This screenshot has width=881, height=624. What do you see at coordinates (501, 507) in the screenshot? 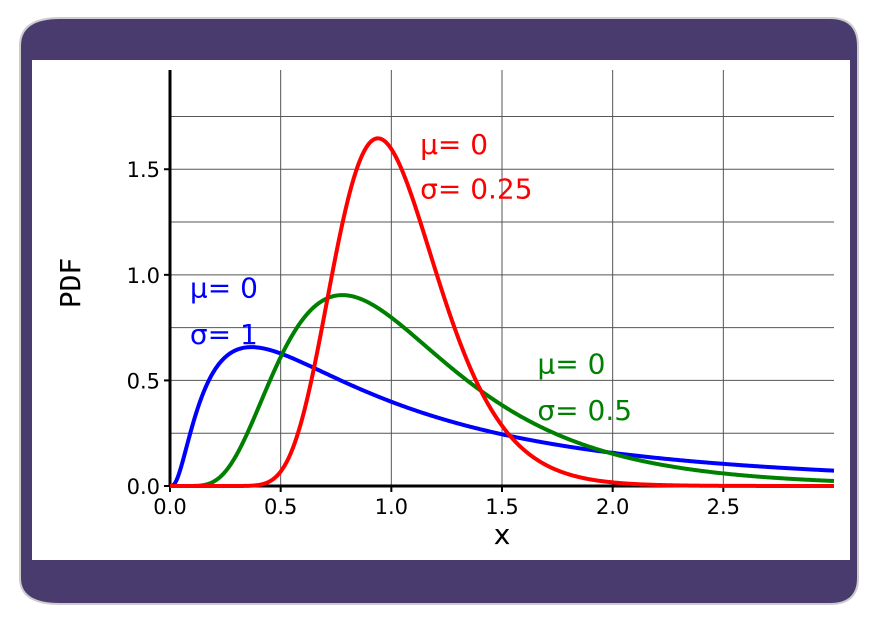
I see `x-tick-label-3: 1.5` at bounding box center [501, 507].